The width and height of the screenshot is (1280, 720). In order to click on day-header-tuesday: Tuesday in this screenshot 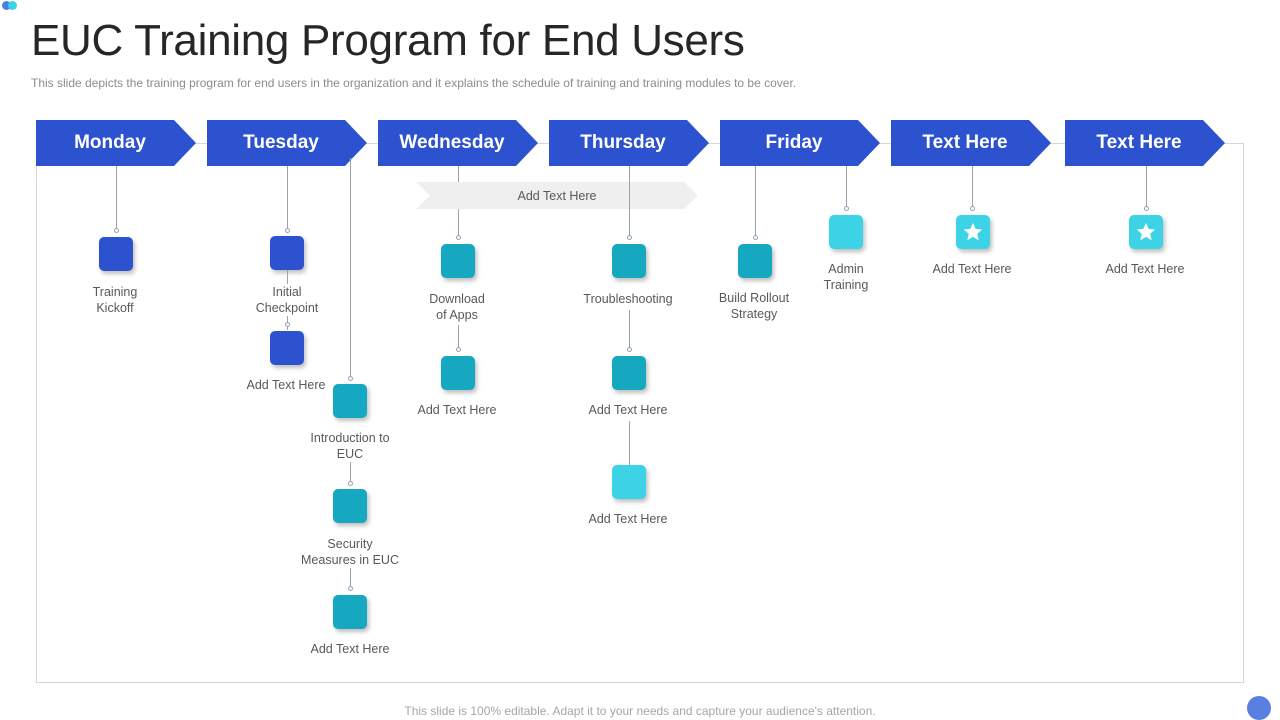, I will do `click(287, 143)`.